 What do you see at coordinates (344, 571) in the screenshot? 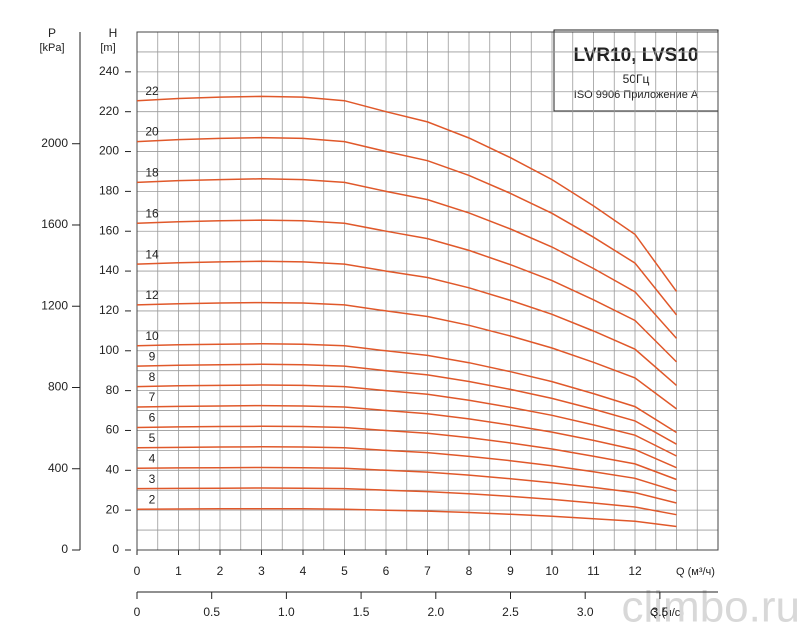
I see `x-tick-label: 5` at bounding box center [344, 571].